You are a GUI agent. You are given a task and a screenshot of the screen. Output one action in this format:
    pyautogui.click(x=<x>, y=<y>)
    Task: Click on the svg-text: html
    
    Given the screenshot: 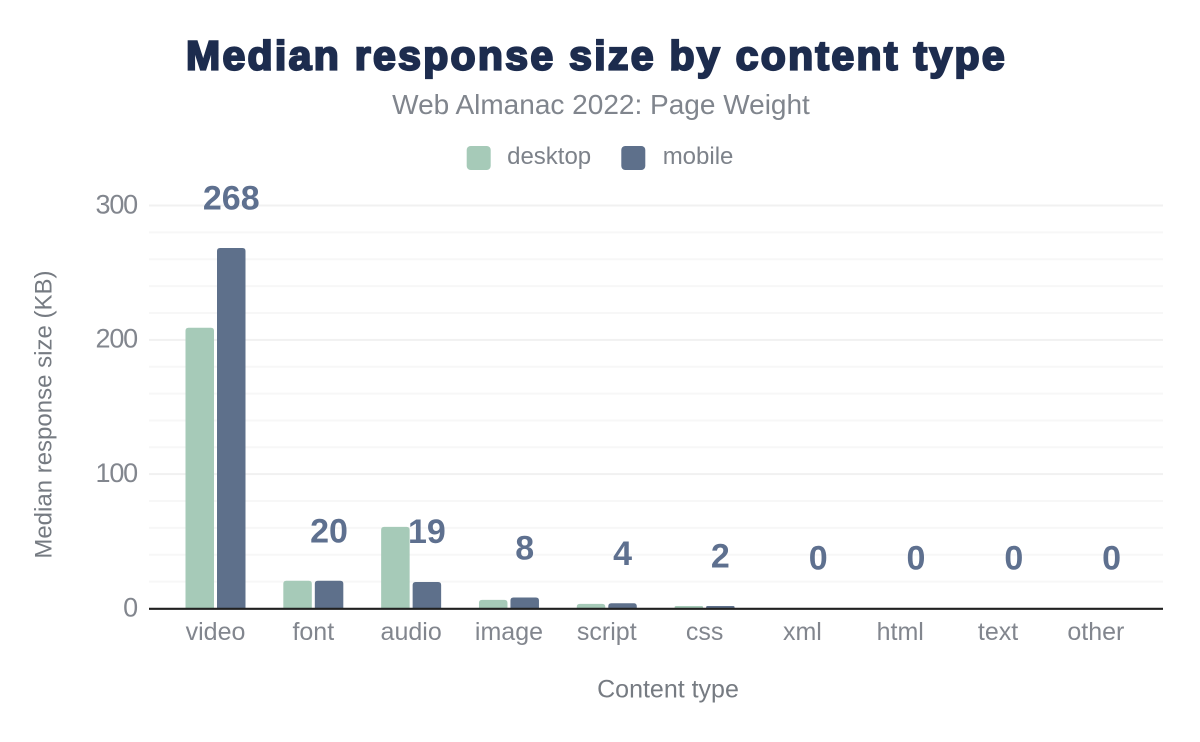 What is the action you would take?
    pyautogui.click(x=900, y=632)
    